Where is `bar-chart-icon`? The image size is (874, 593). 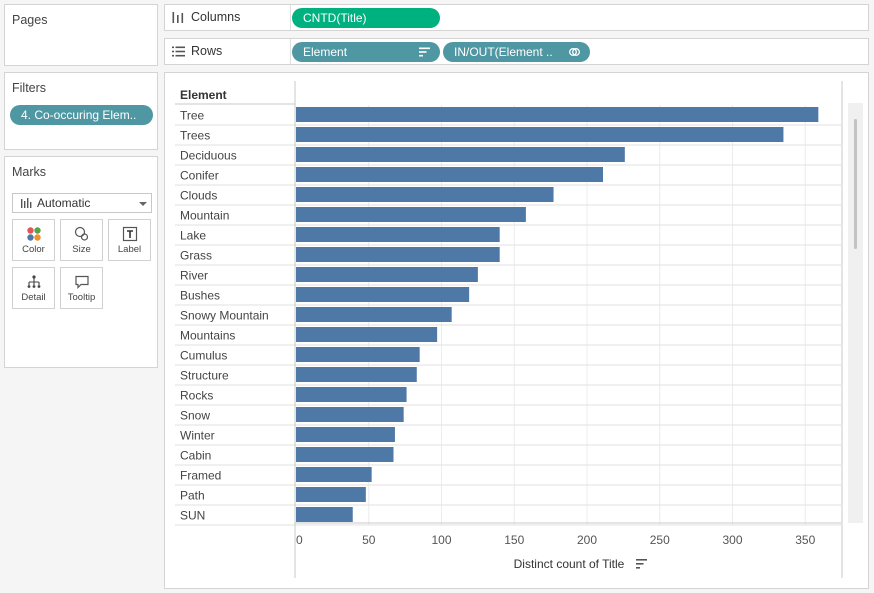 bar-chart-icon is located at coordinates (26, 203).